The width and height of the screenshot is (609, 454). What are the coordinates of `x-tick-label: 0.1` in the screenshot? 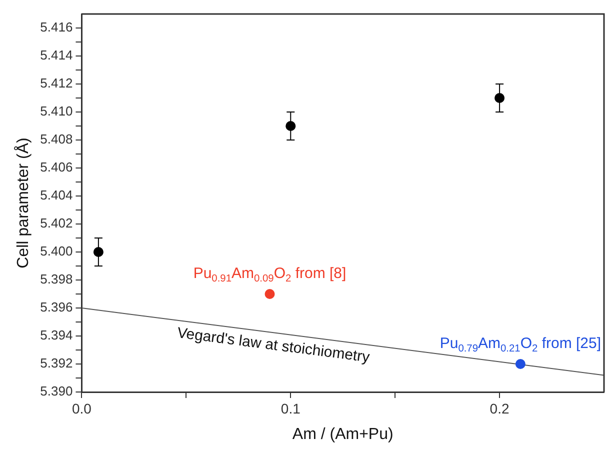 It's located at (290, 408).